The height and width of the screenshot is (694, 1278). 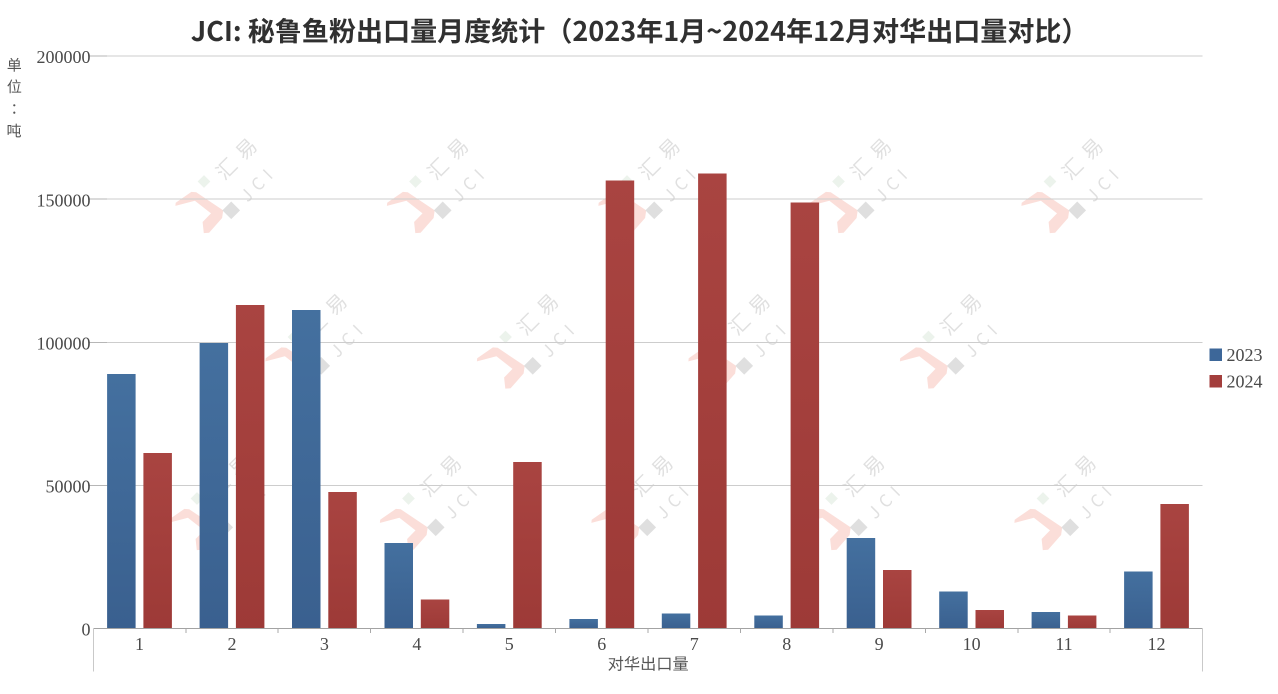 What do you see at coordinates (64, 57) in the screenshot?
I see `svg-text: 200000` at bounding box center [64, 57].